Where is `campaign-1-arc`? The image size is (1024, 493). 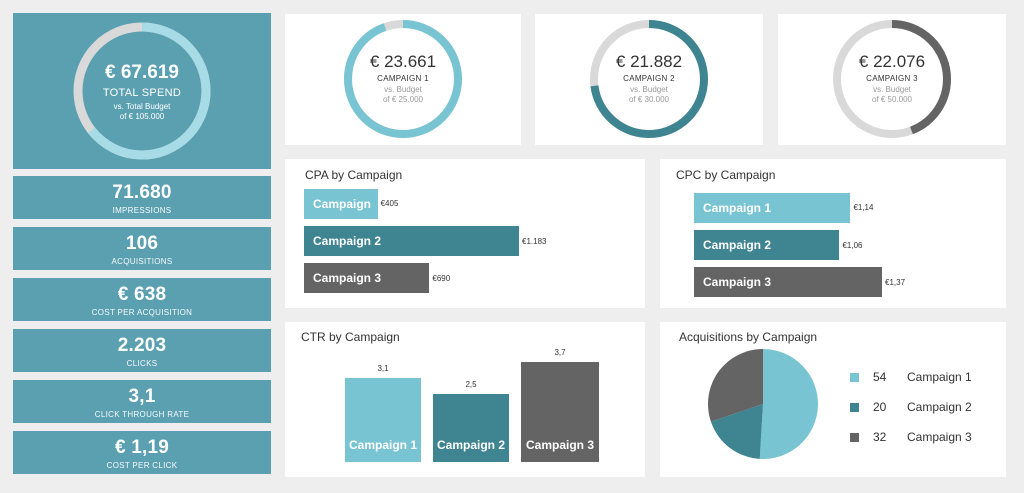 campaign-1-arc is located at coordinates (403, 79).